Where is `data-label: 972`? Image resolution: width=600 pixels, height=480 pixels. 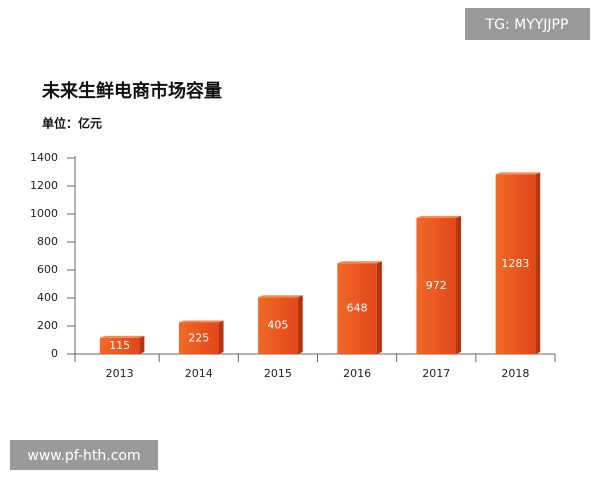
data-label: 972 is located at coordinates (436, 285).